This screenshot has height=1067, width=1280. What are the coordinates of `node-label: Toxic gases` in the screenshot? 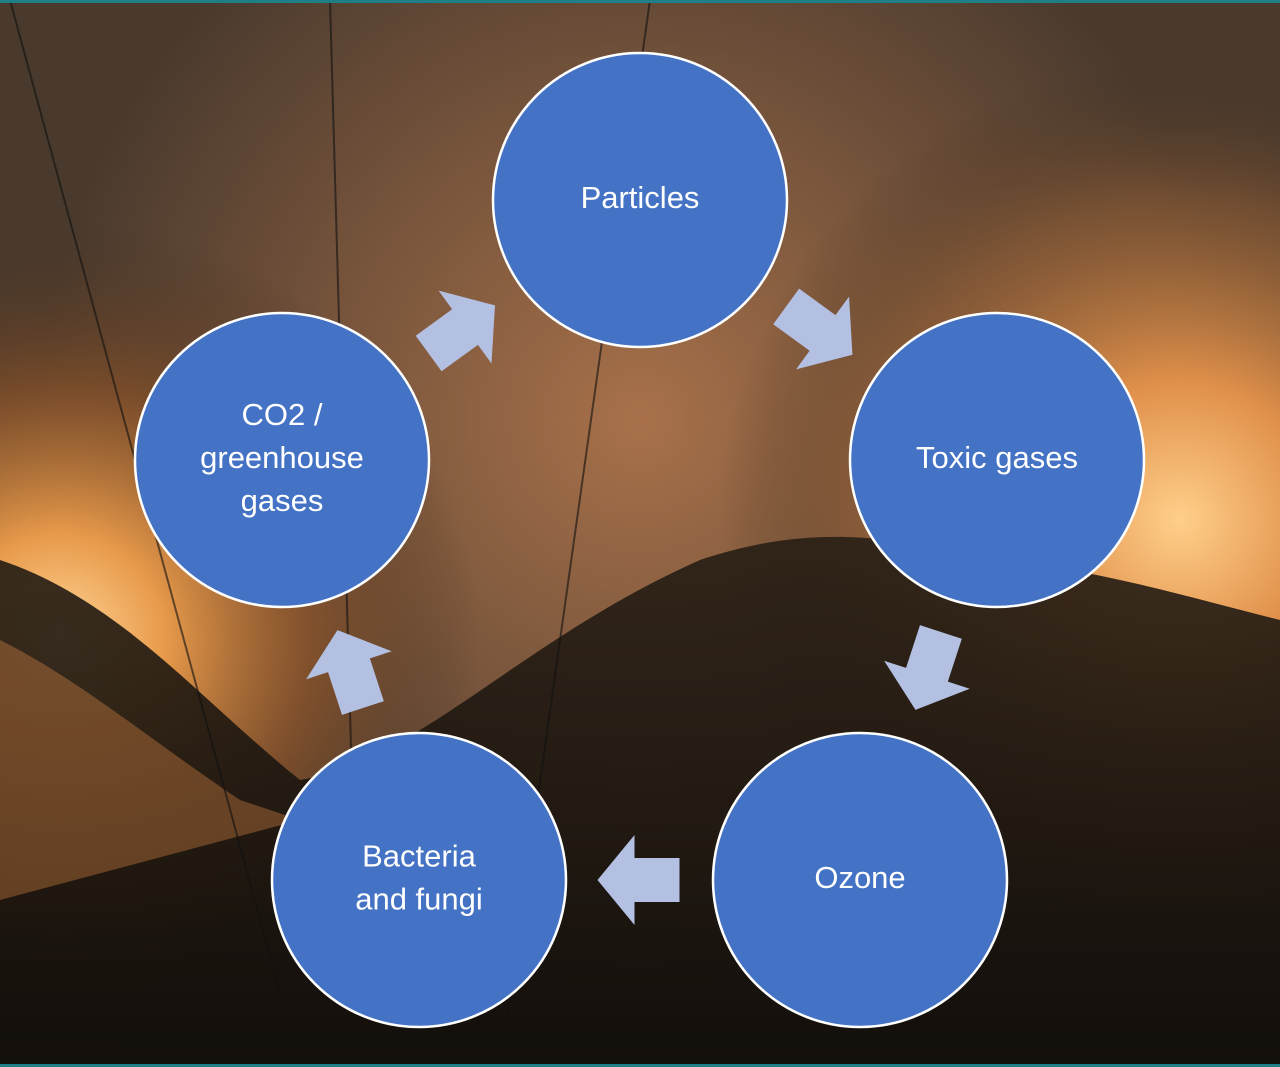 It's located at (997, 457).